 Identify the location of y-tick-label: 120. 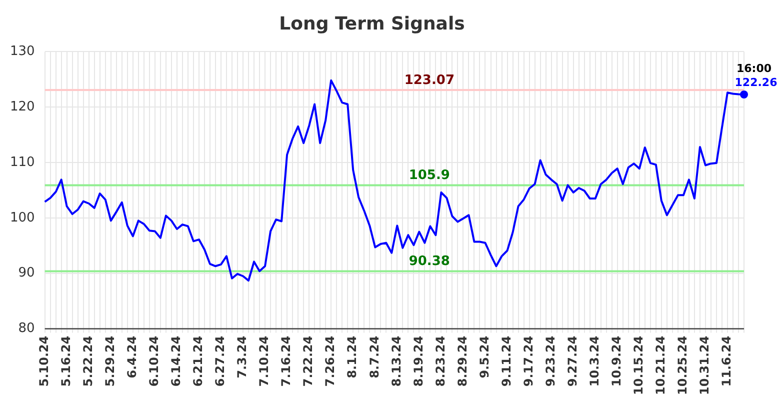
(22, 106).